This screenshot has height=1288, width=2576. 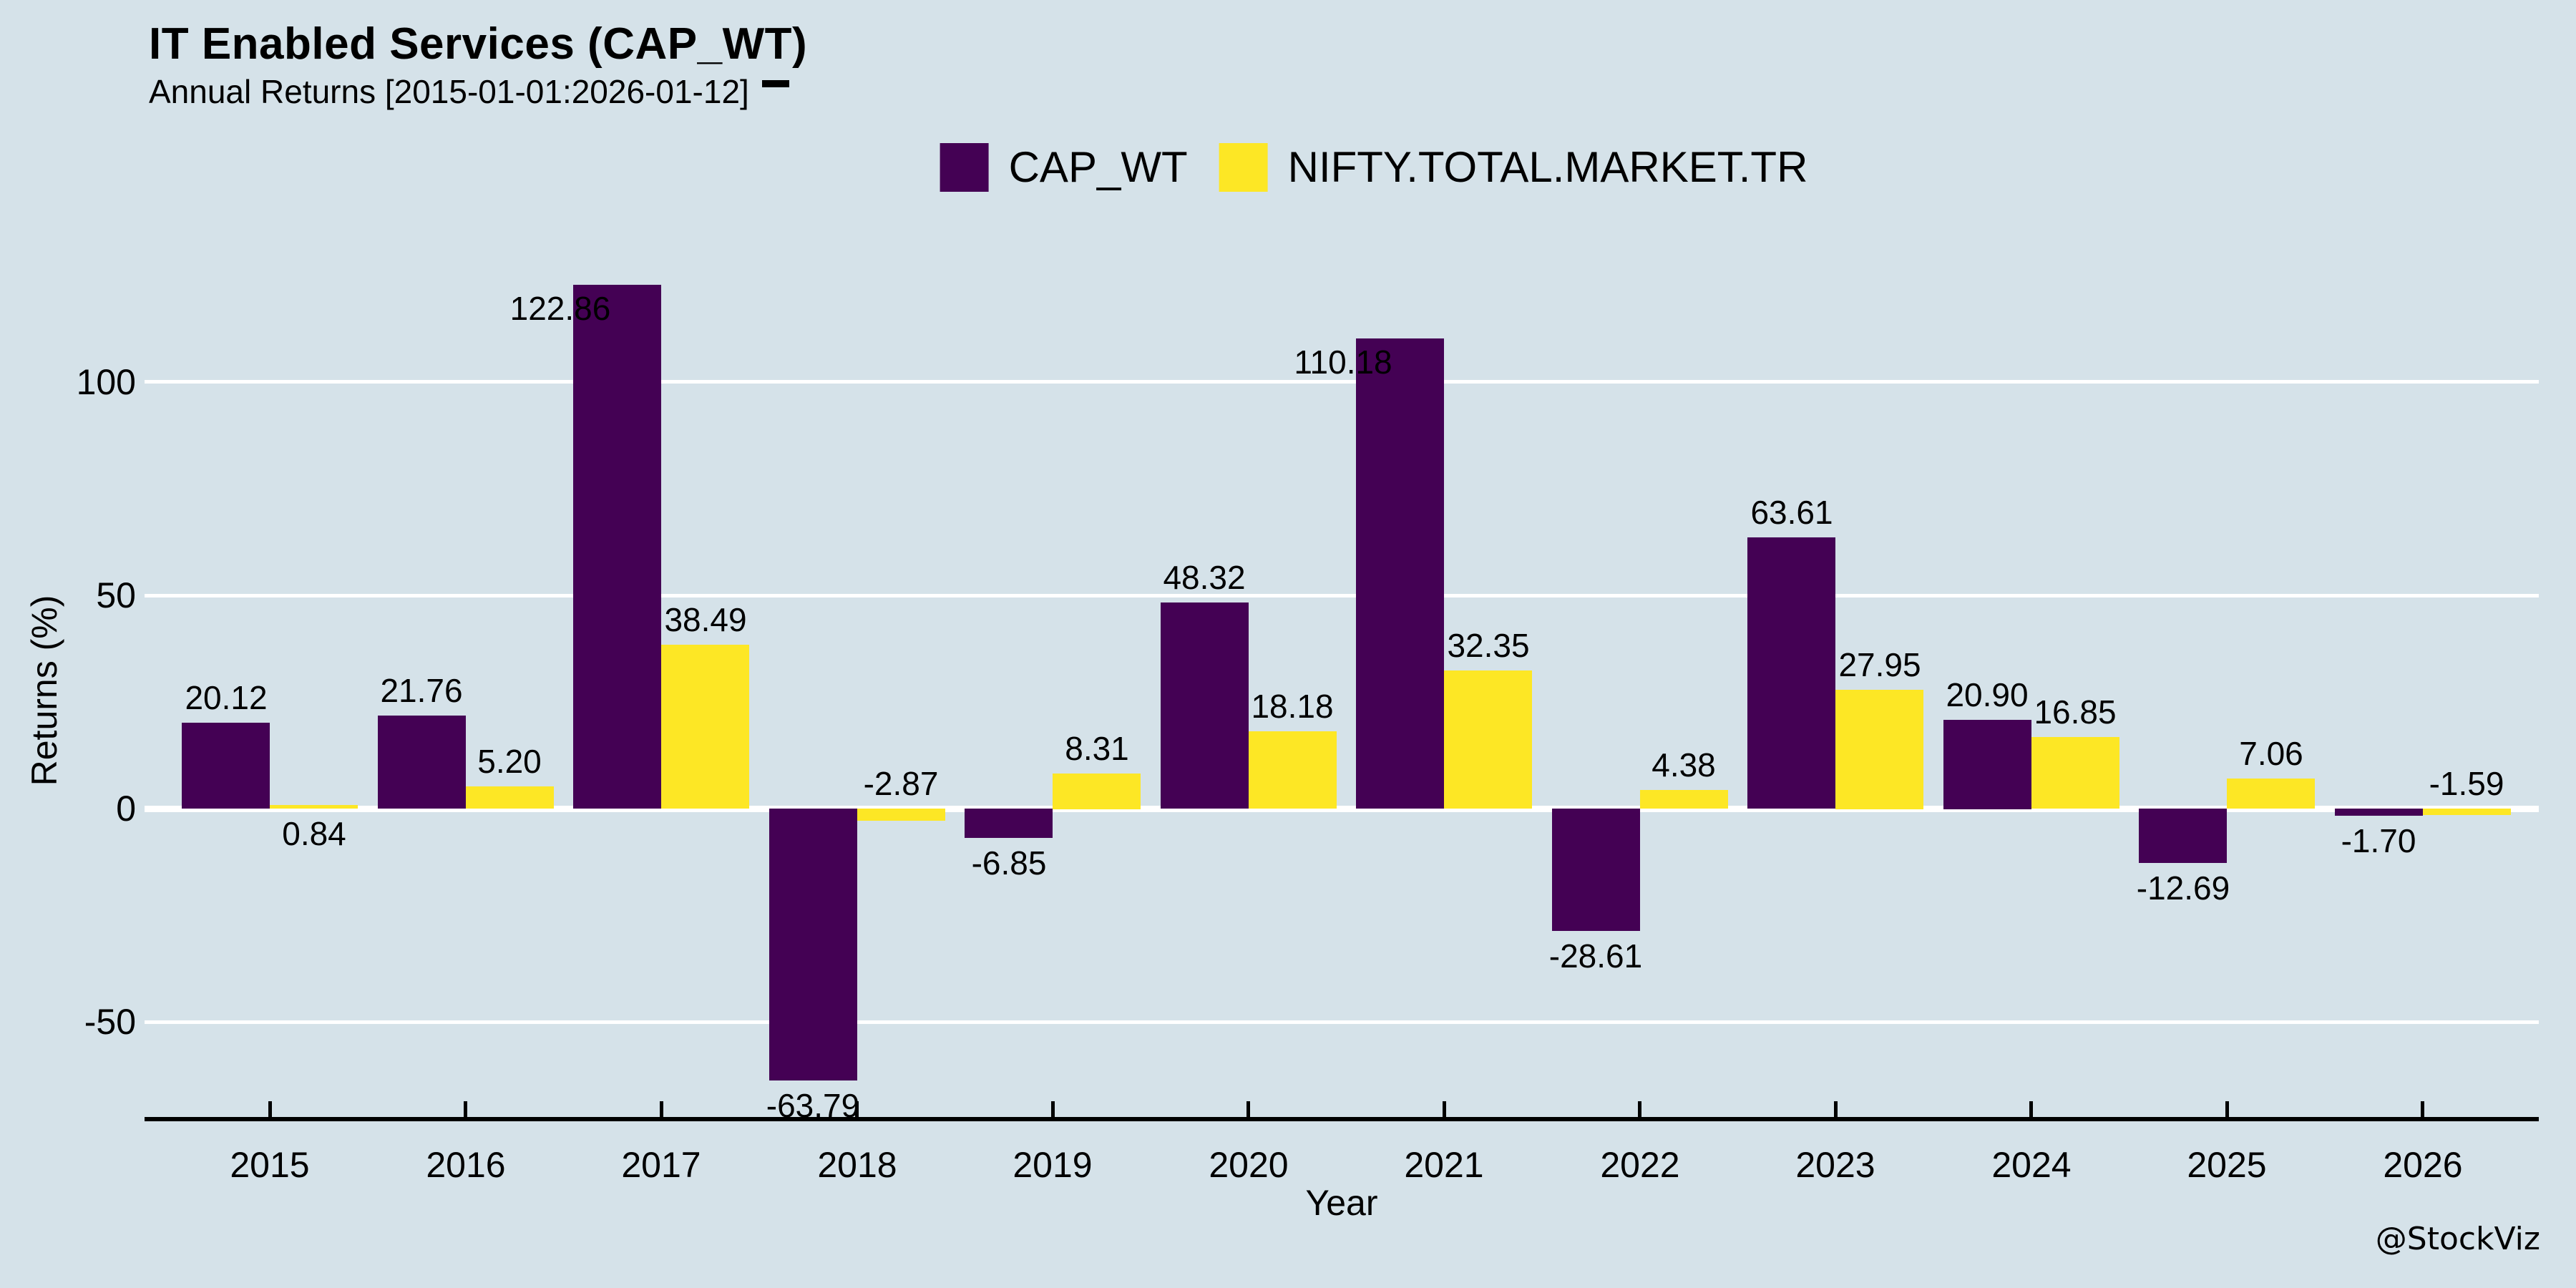 What do you see at coordinates (1596, 870) in the screenshot?
I see `bar-capwt-2022` at bounding box center [1596, 870].